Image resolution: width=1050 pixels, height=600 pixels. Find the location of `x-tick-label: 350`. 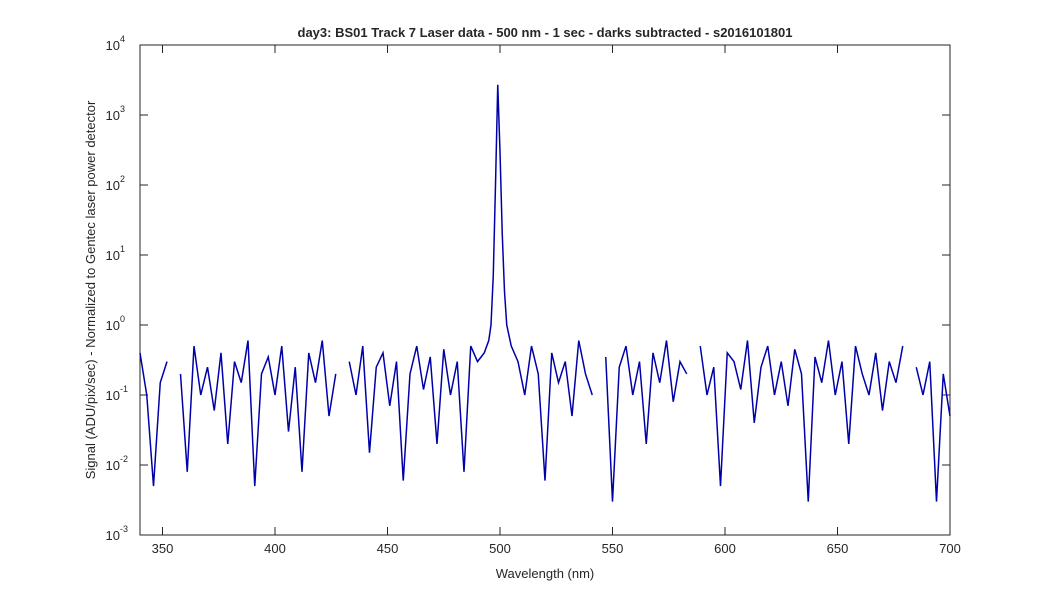

x-tick-label: 350 is located at coordinates (163, 548).